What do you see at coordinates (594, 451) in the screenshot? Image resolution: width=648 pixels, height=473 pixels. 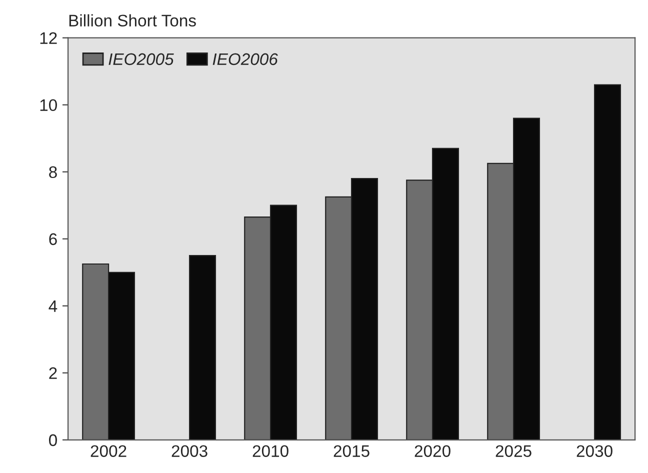 I see `x-tick-label: 2030` at bounding box center [594, 451].